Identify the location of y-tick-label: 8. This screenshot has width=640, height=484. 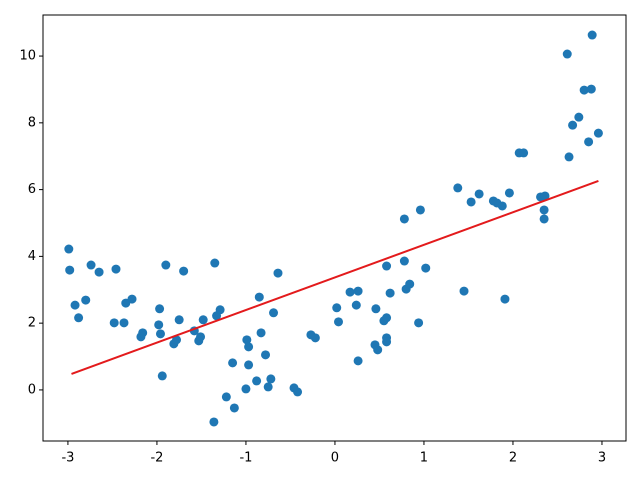
(32, 122).